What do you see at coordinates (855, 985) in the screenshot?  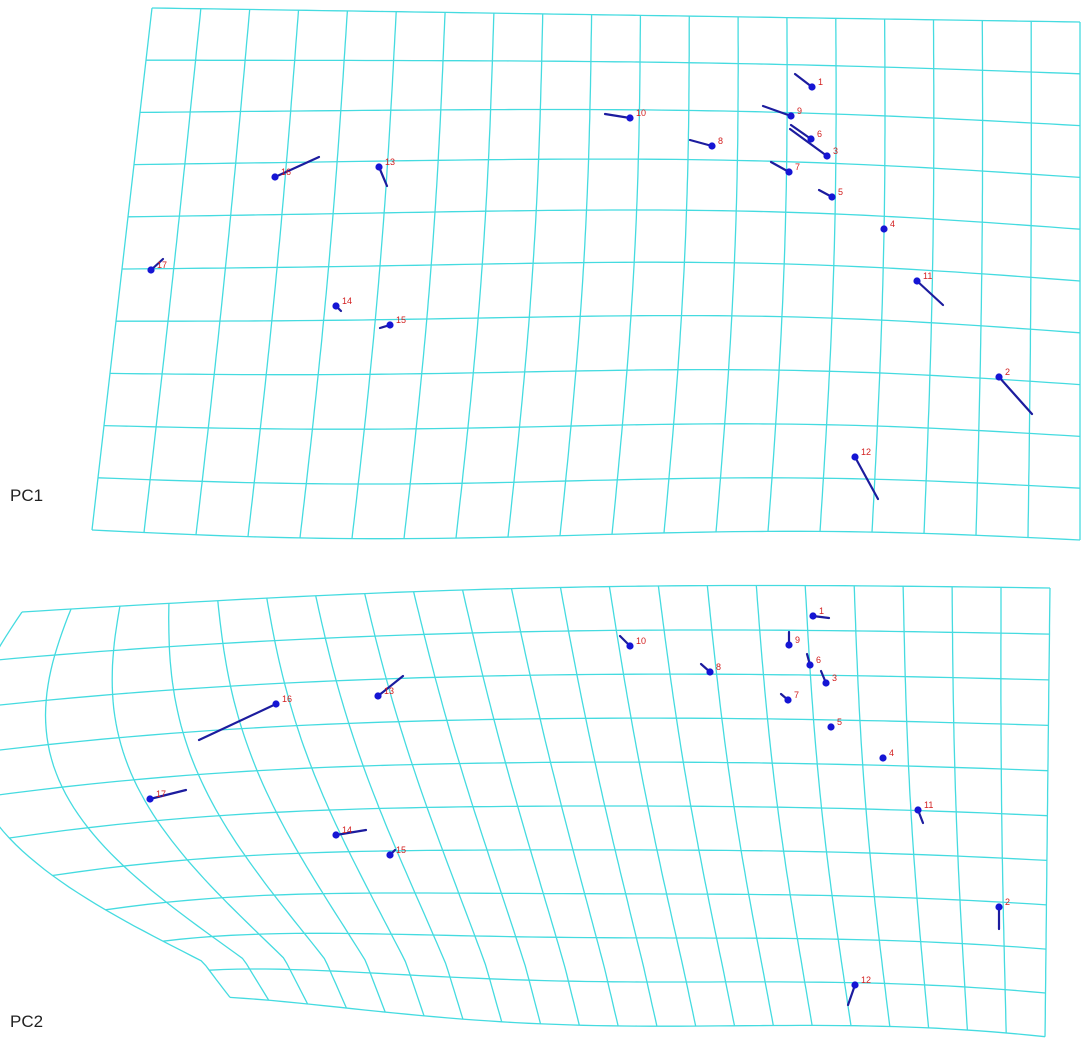 I see `pc2-landmark-12-point` at bounding box center [855, 985].